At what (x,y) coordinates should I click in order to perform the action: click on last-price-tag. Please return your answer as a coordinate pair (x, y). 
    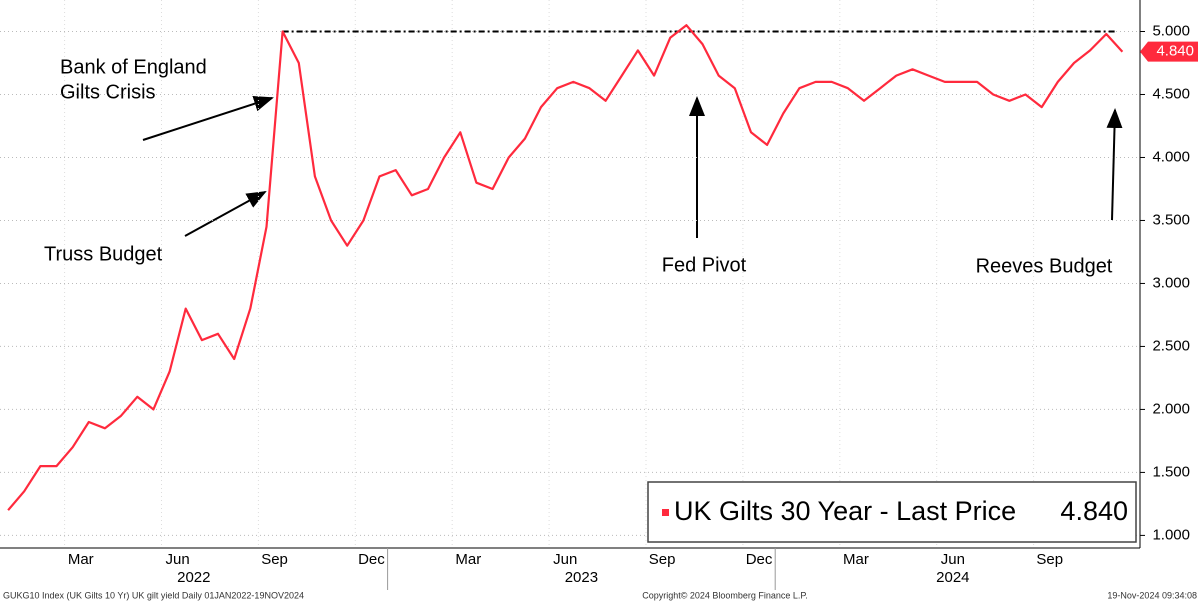
    Looking at the image, I should click on (1169, 51).